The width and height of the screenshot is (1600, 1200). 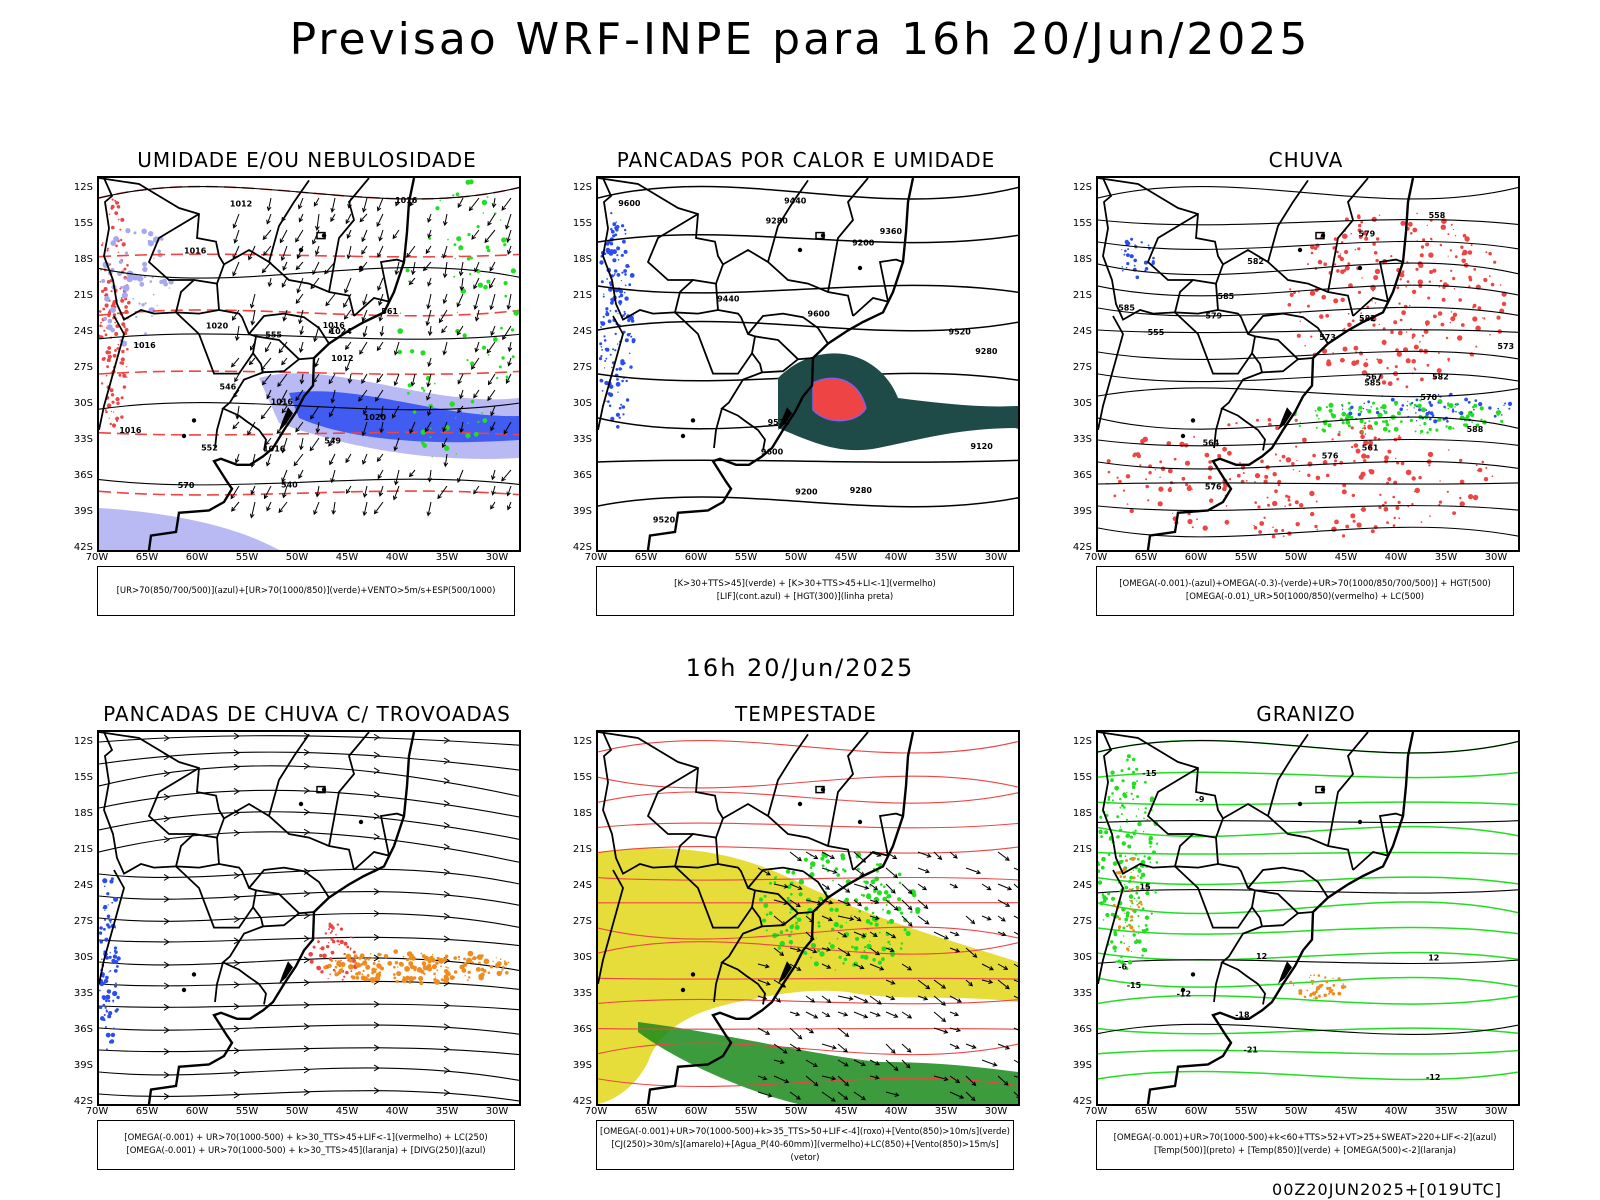 I want to click on lat-tick-label: 15S, so click(x=1082, y=777).